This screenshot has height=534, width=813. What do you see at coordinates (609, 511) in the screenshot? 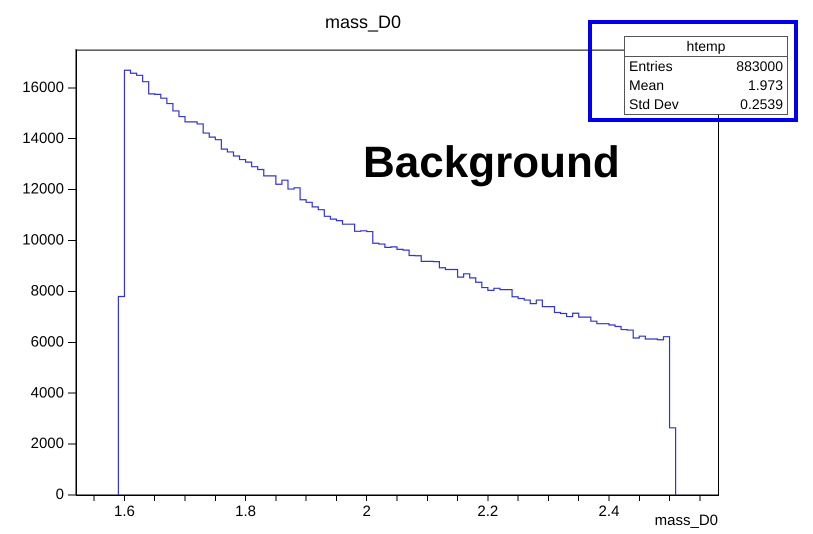
I see `x-tick-label: 2.4` at bounding box center [609, 511].